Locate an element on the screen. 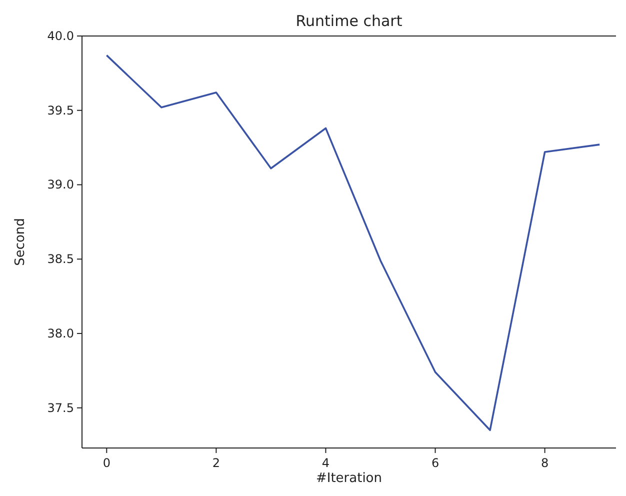 The height and width of the screenshot is (496, 626). y-tick-label: 38.5 is located at coordinates (60, 259).